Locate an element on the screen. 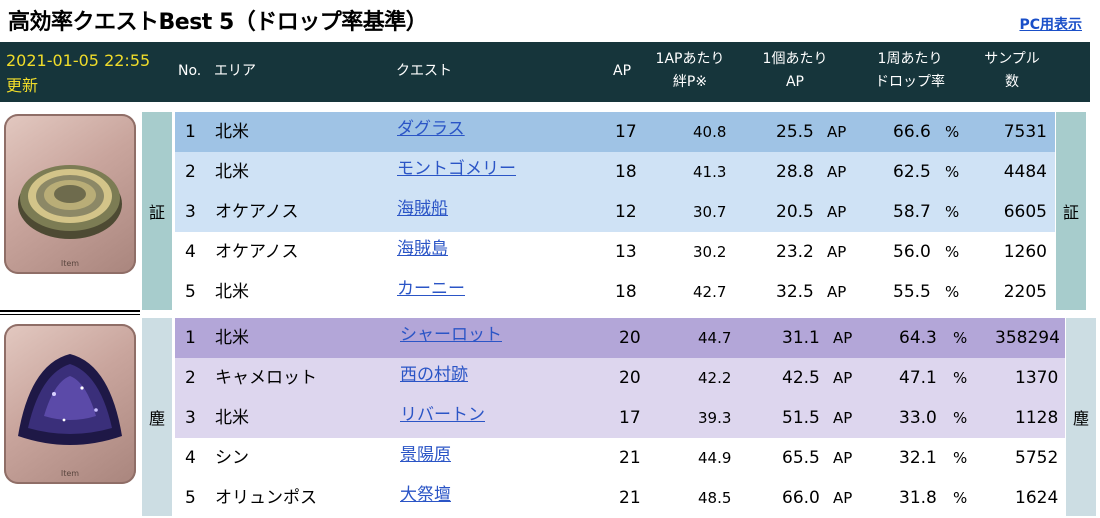  quest-link: 海賊島 is located at coordinates (422, 249).